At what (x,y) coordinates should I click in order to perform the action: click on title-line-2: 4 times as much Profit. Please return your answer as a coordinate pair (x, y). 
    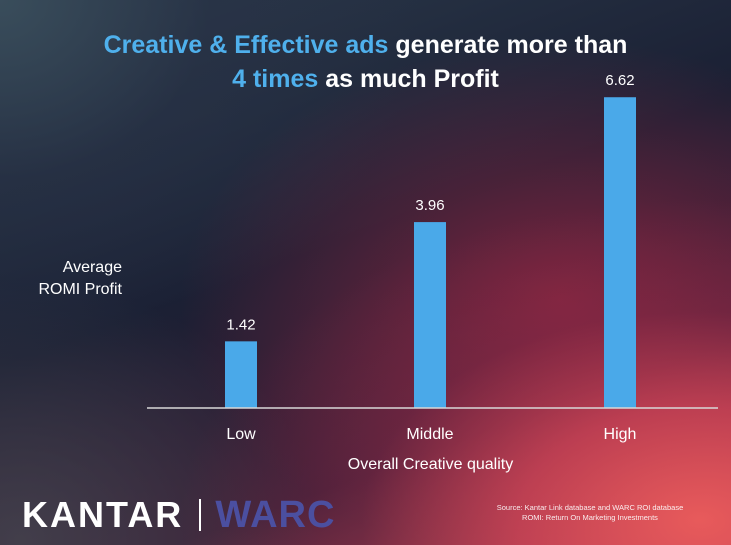
    Looking at the image, I should click on (365, 79).